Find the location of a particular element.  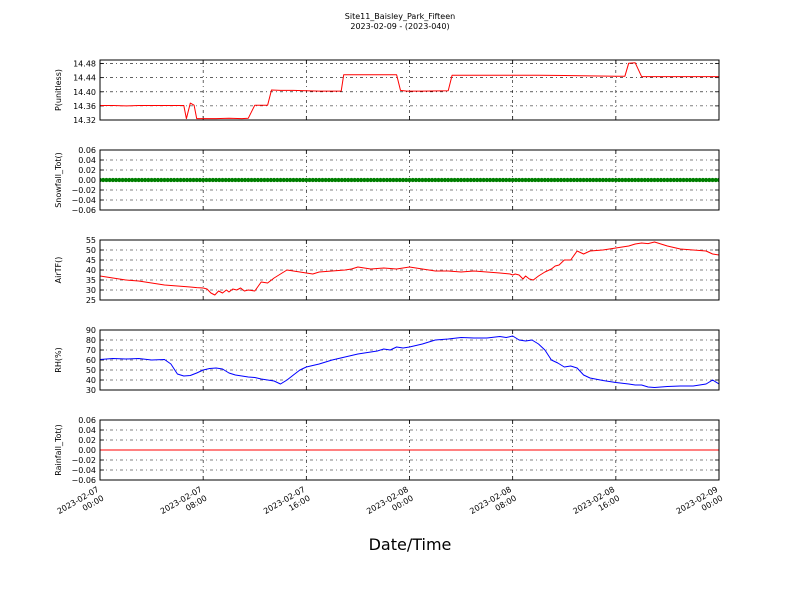

y-axis-label: Snowfall_Tot() is located at coordinates (58, 180).